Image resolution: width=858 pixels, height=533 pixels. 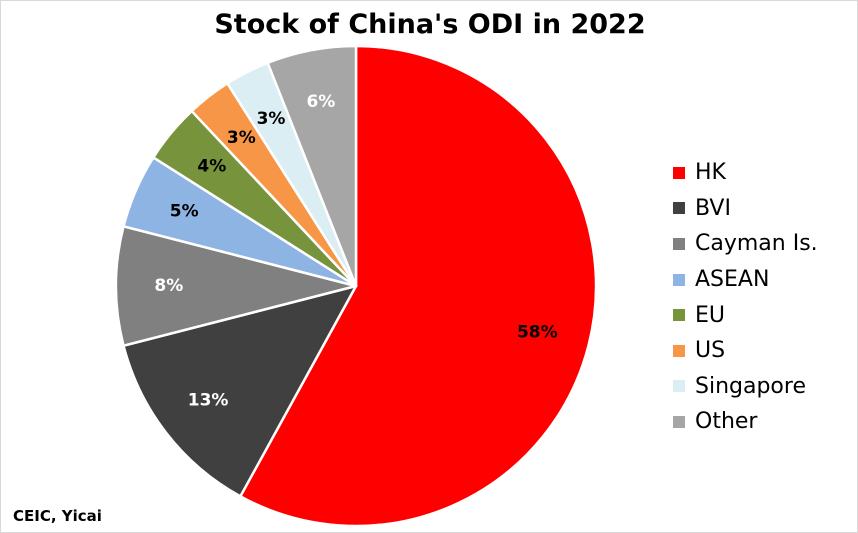 What do you see at coordinates (713, 208) in the screenshot?
I see `legend-label: BVI` at bounding box center [713, 208].